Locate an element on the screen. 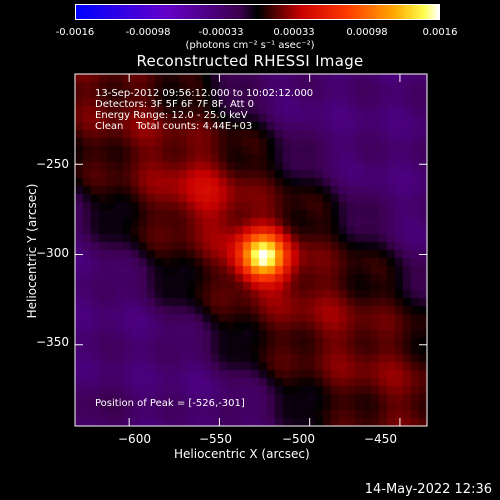  x-tick-label: −500 is located at coordinates (298, 439).